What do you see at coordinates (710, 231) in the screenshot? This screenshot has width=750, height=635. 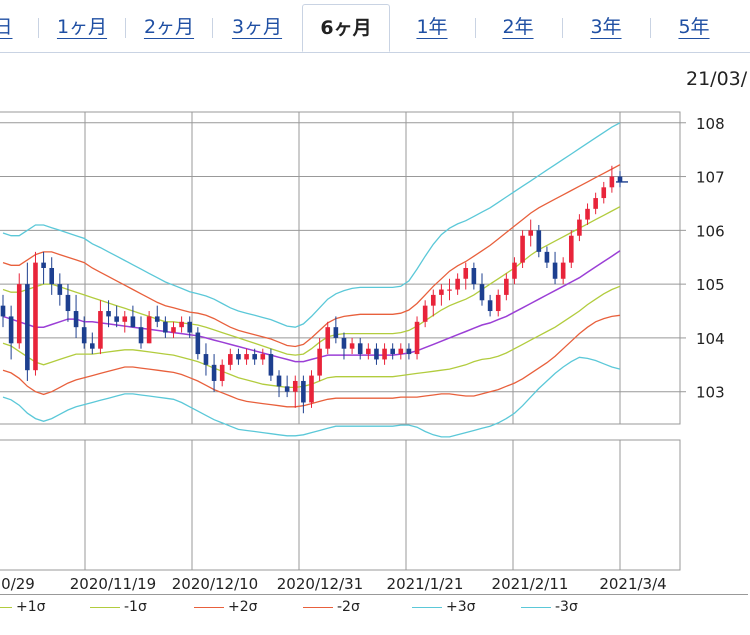 I see `y-tick-label: 106` at bounding box center [710, 231].